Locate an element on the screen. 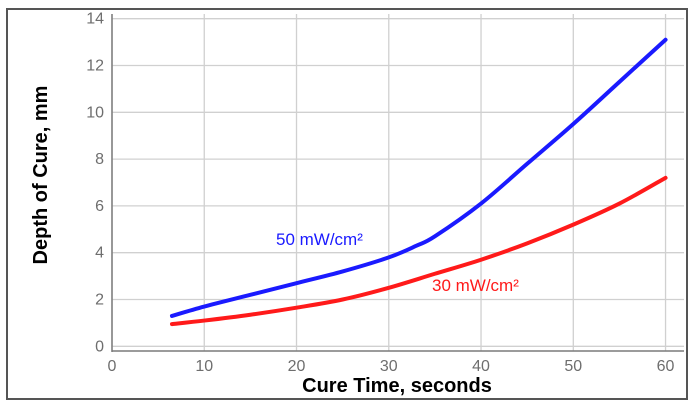 This screenshot has width=695, height=406. y-tick-label: 2 is located at coordinates (99, 300).